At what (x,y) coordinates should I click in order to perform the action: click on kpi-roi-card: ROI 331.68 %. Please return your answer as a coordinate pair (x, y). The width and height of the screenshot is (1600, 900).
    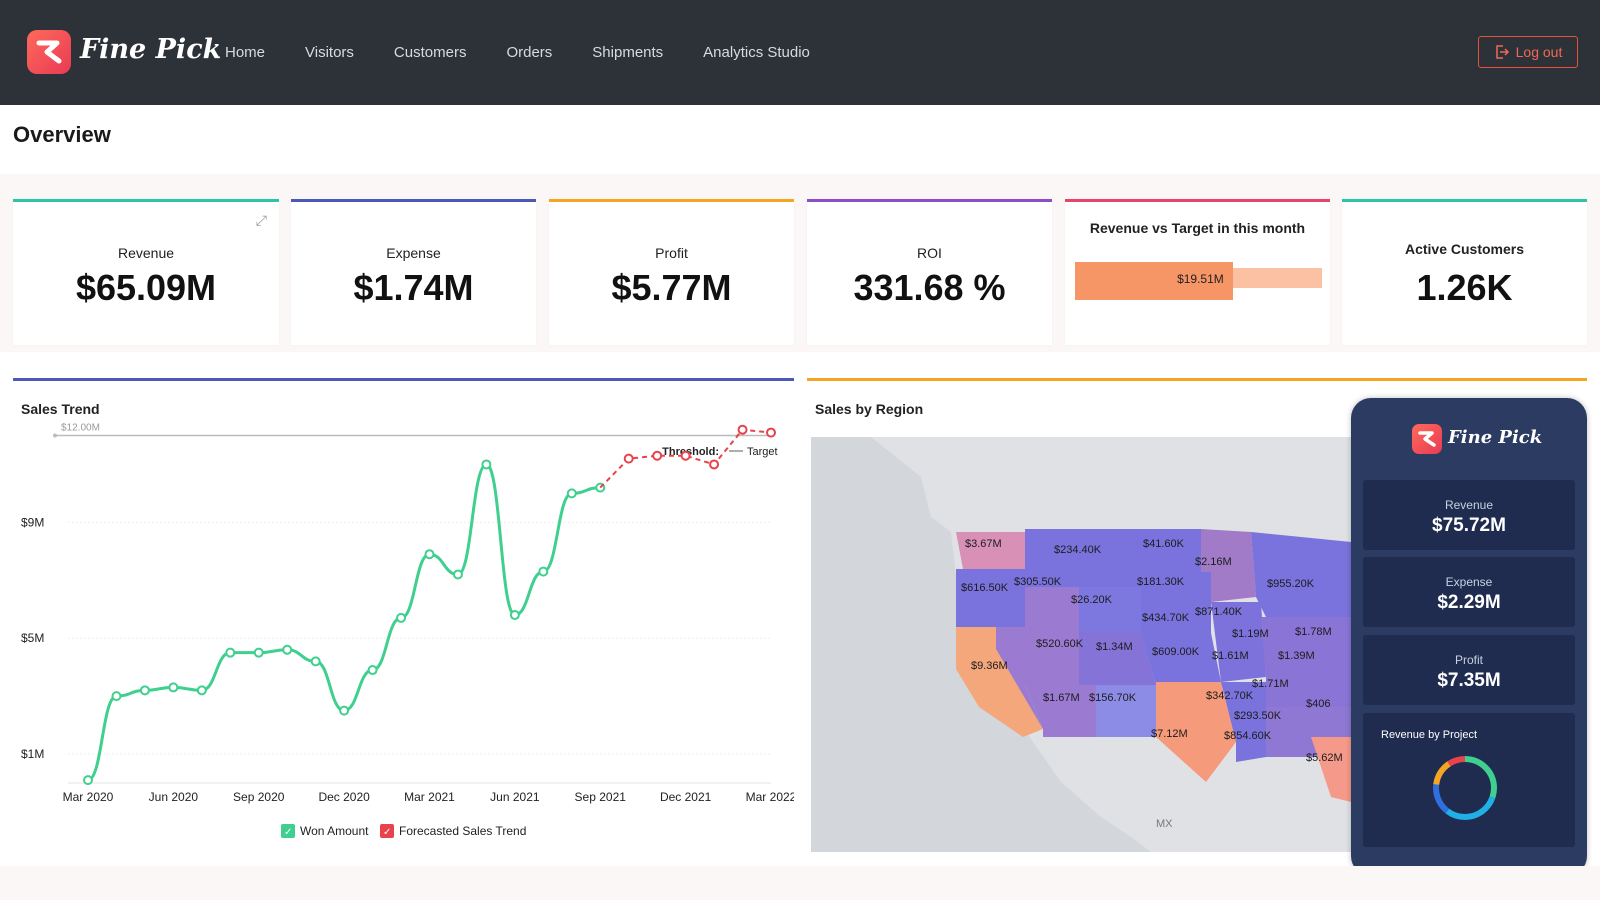
    Looking at the image, I should click on (929, 272).